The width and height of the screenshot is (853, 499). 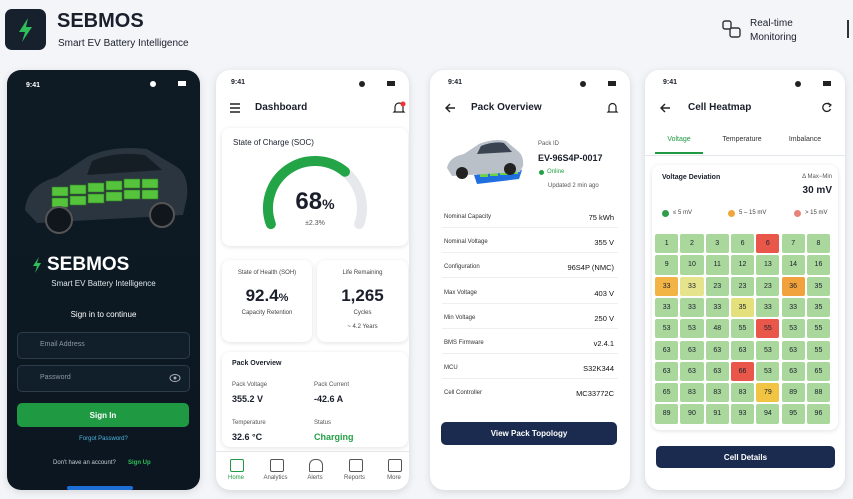 What do you see at coordinates (329, 399) in the screenshot?
I see `item-value: -42.6 A` at bounding box center [329, 399].